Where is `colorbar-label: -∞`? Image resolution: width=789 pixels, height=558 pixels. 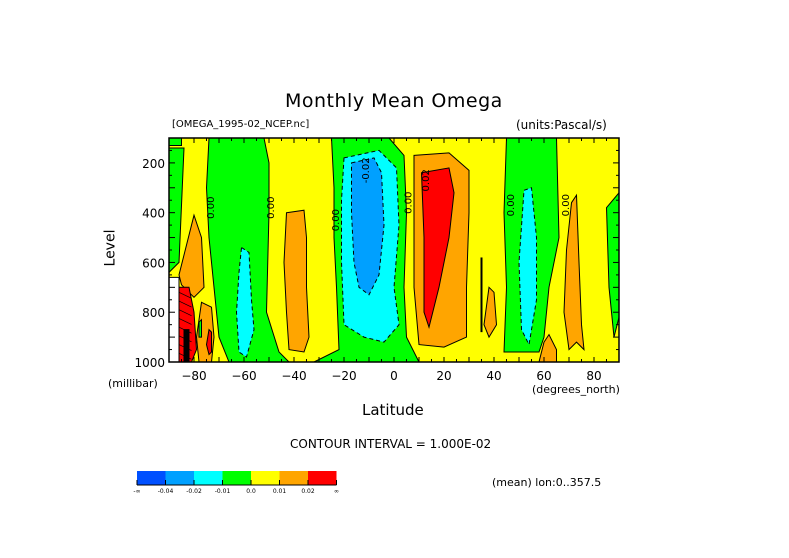
colorbar-label: -∞ is located at coordinates (136, 491).